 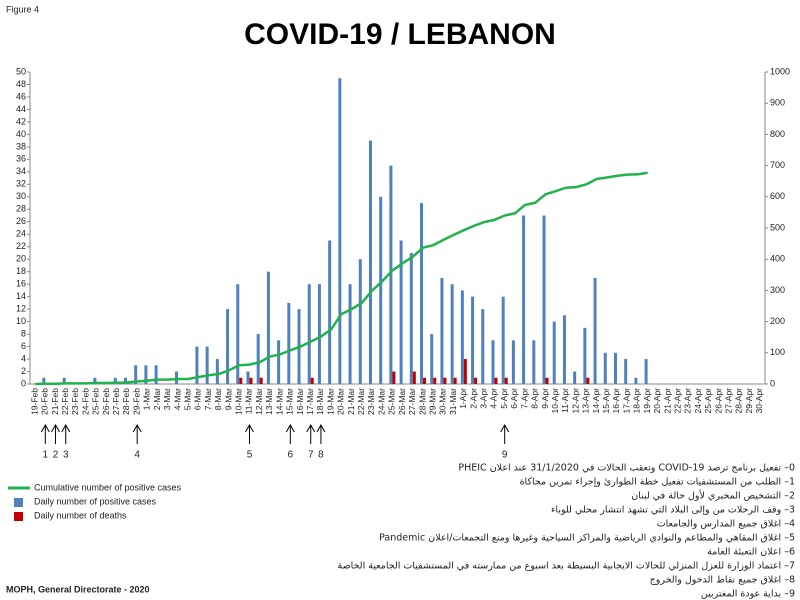 I want to click on x-tick-label: 9-Mar, so click(x=228, y=399).